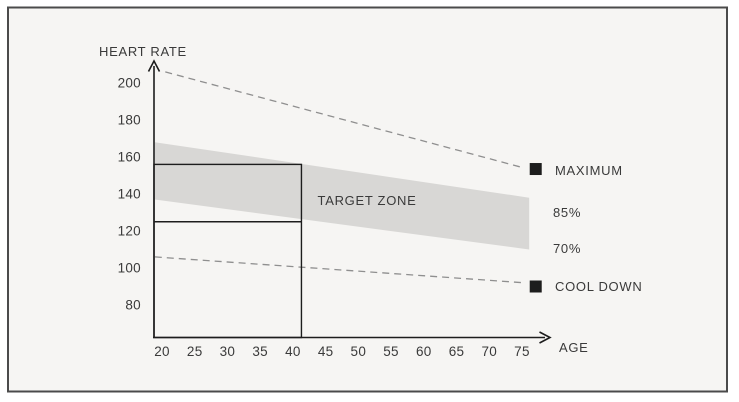  I want to click on target-zone-label: TARGET ZONE, so click(367, 200).